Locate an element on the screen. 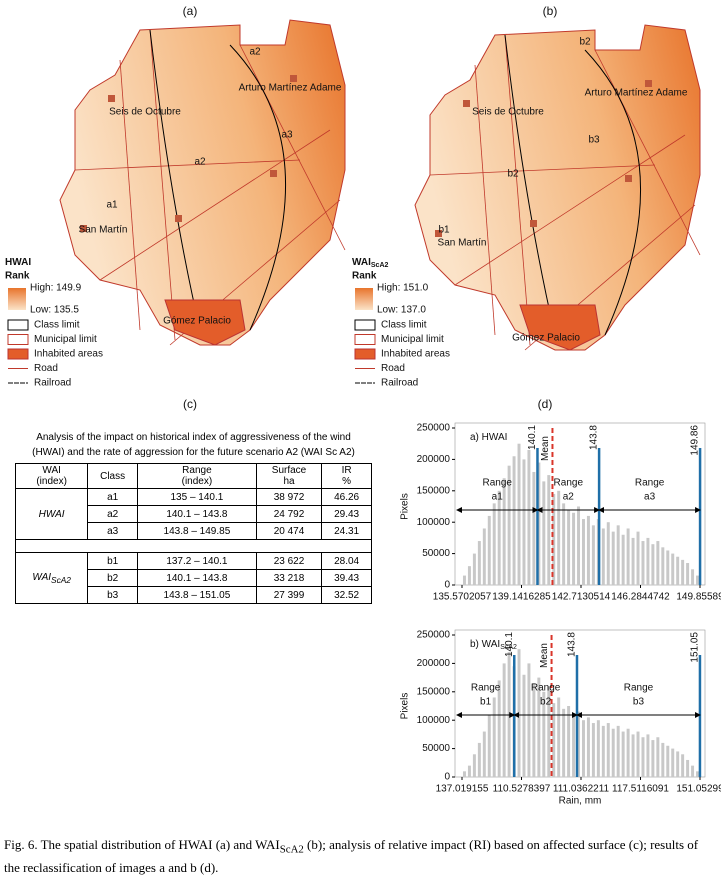 The height and width of the screenshot is (876, 721). legend-label: Inhabited areas is located at coordinates (68, 354).